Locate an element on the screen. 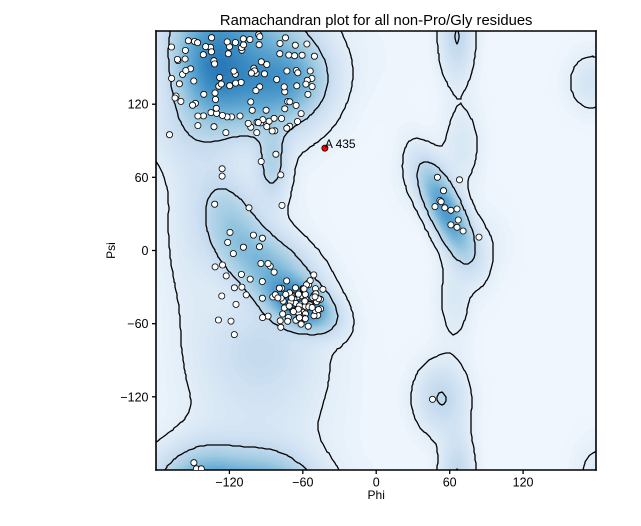  svg-text: Psi is located at coordinates (111, 250).